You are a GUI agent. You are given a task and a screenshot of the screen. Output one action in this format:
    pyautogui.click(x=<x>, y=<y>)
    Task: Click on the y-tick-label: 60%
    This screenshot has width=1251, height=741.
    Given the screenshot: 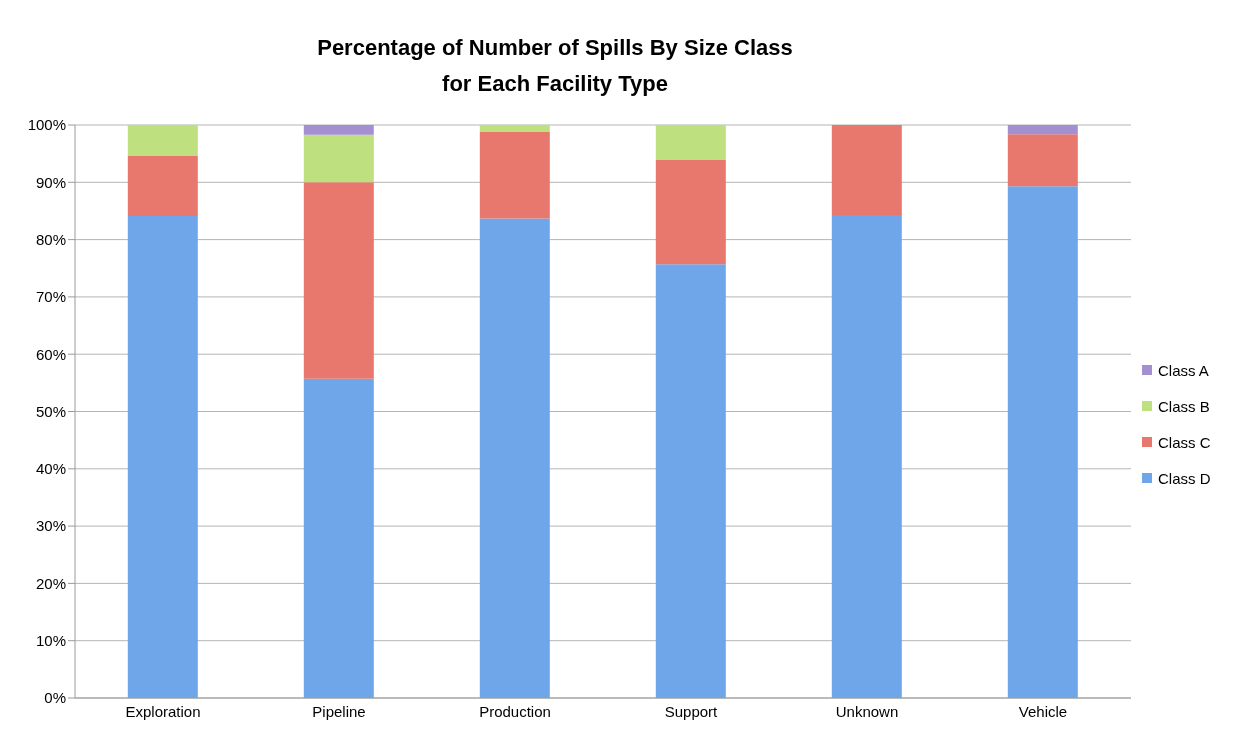 What is the action you would take?
    pyautogui.click(x=50, y=354)
    